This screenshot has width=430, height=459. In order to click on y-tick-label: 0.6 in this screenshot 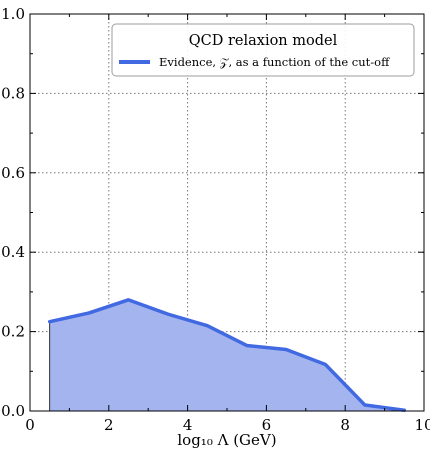, I will do `click(13, 173)`.